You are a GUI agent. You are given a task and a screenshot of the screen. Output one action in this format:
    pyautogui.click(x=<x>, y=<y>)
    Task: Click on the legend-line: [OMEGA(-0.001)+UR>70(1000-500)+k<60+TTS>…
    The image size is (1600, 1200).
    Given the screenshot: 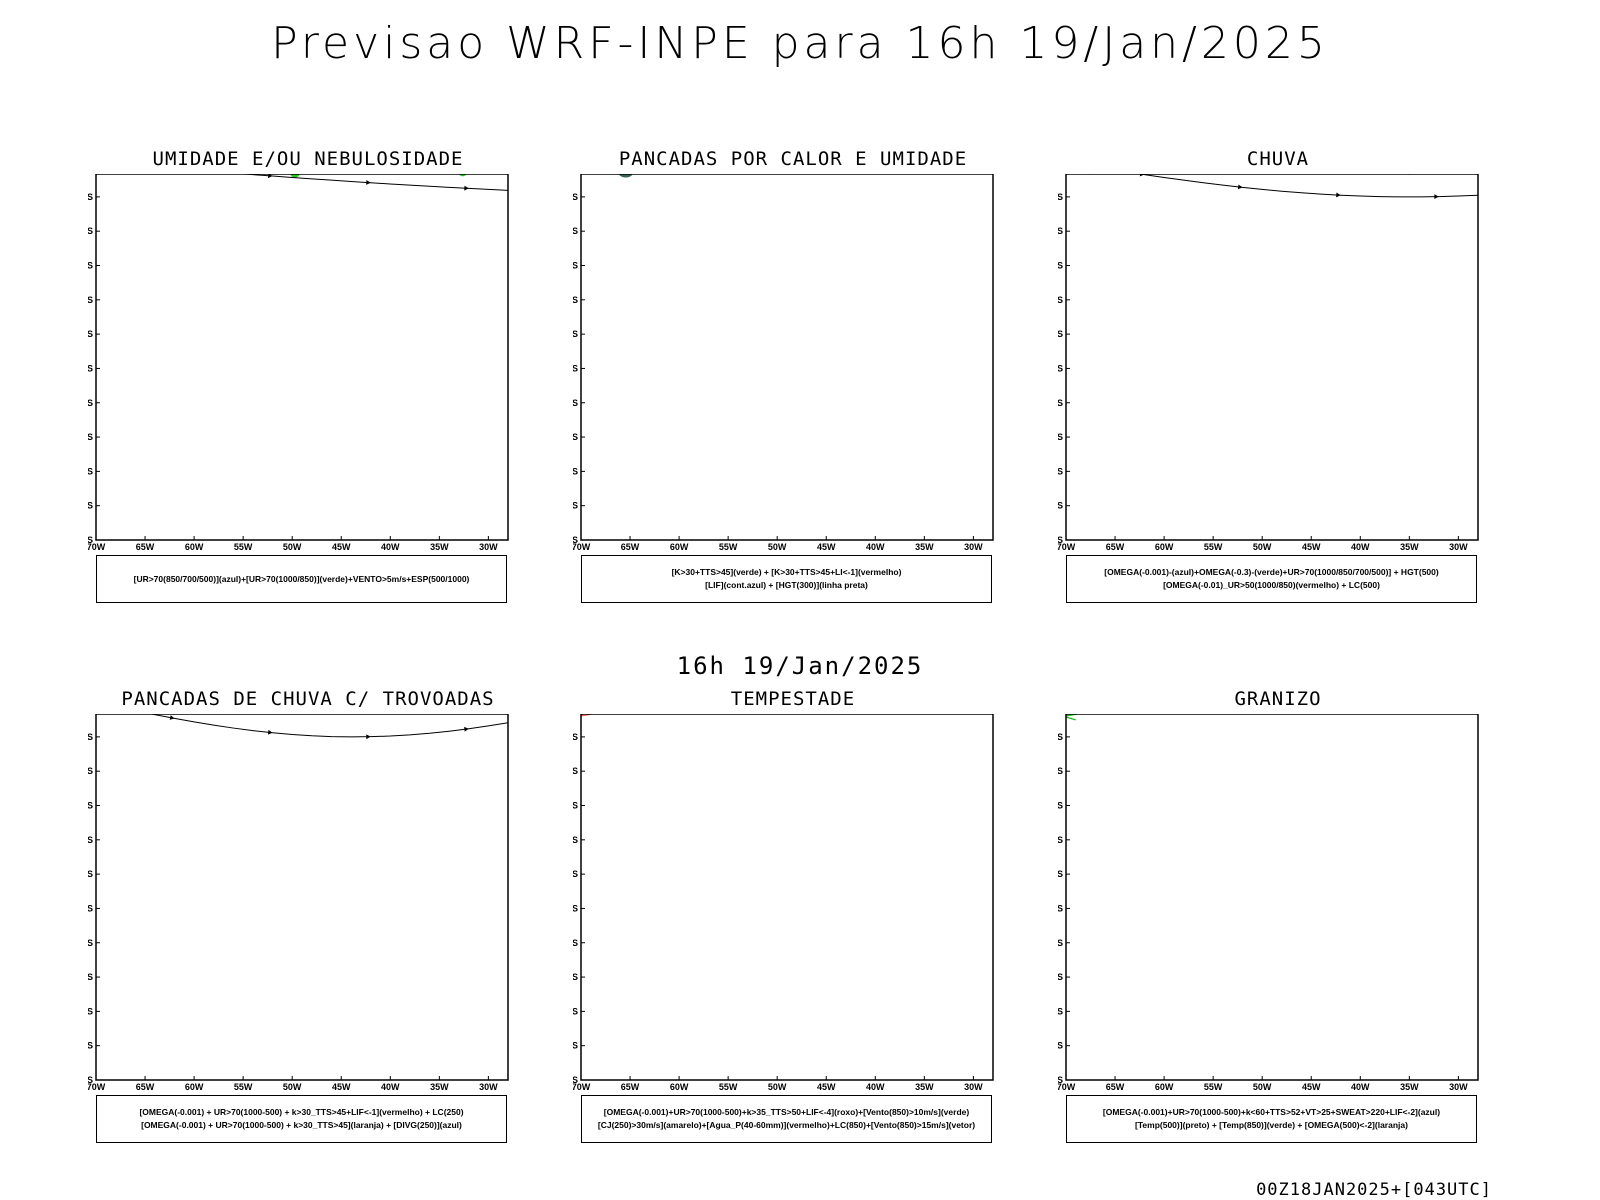 What is the action you would take?
    pyautogui.click(x=1271, y=1112)
    